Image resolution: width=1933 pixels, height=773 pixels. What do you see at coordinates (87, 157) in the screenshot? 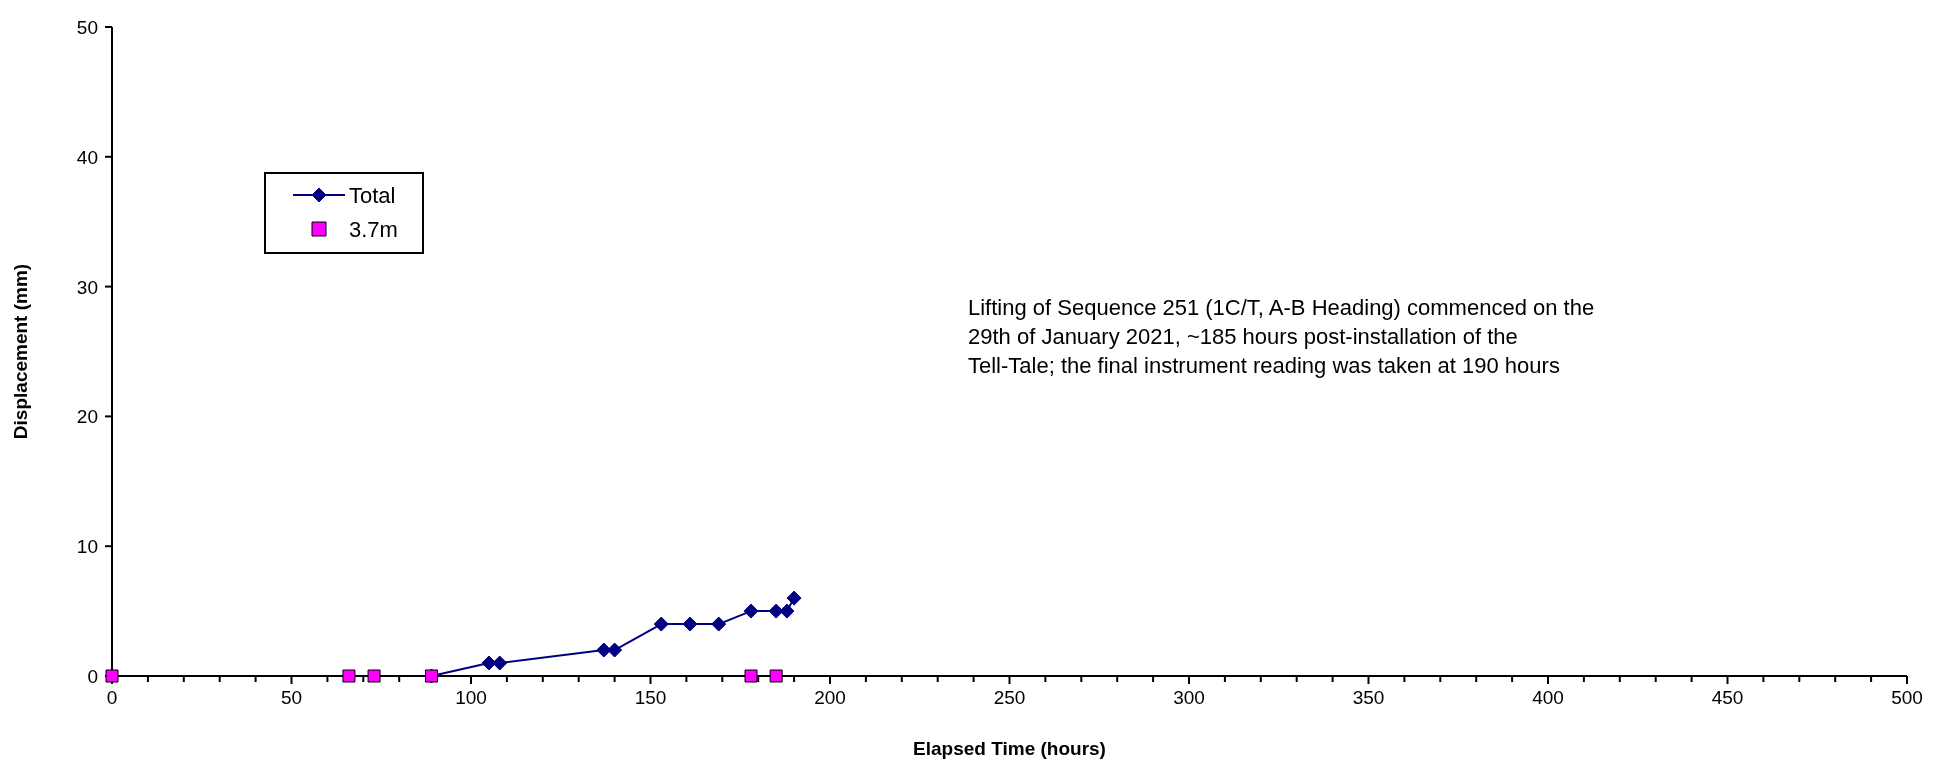
I see `y-tick-label: 40` at bounding box center [87, 157].